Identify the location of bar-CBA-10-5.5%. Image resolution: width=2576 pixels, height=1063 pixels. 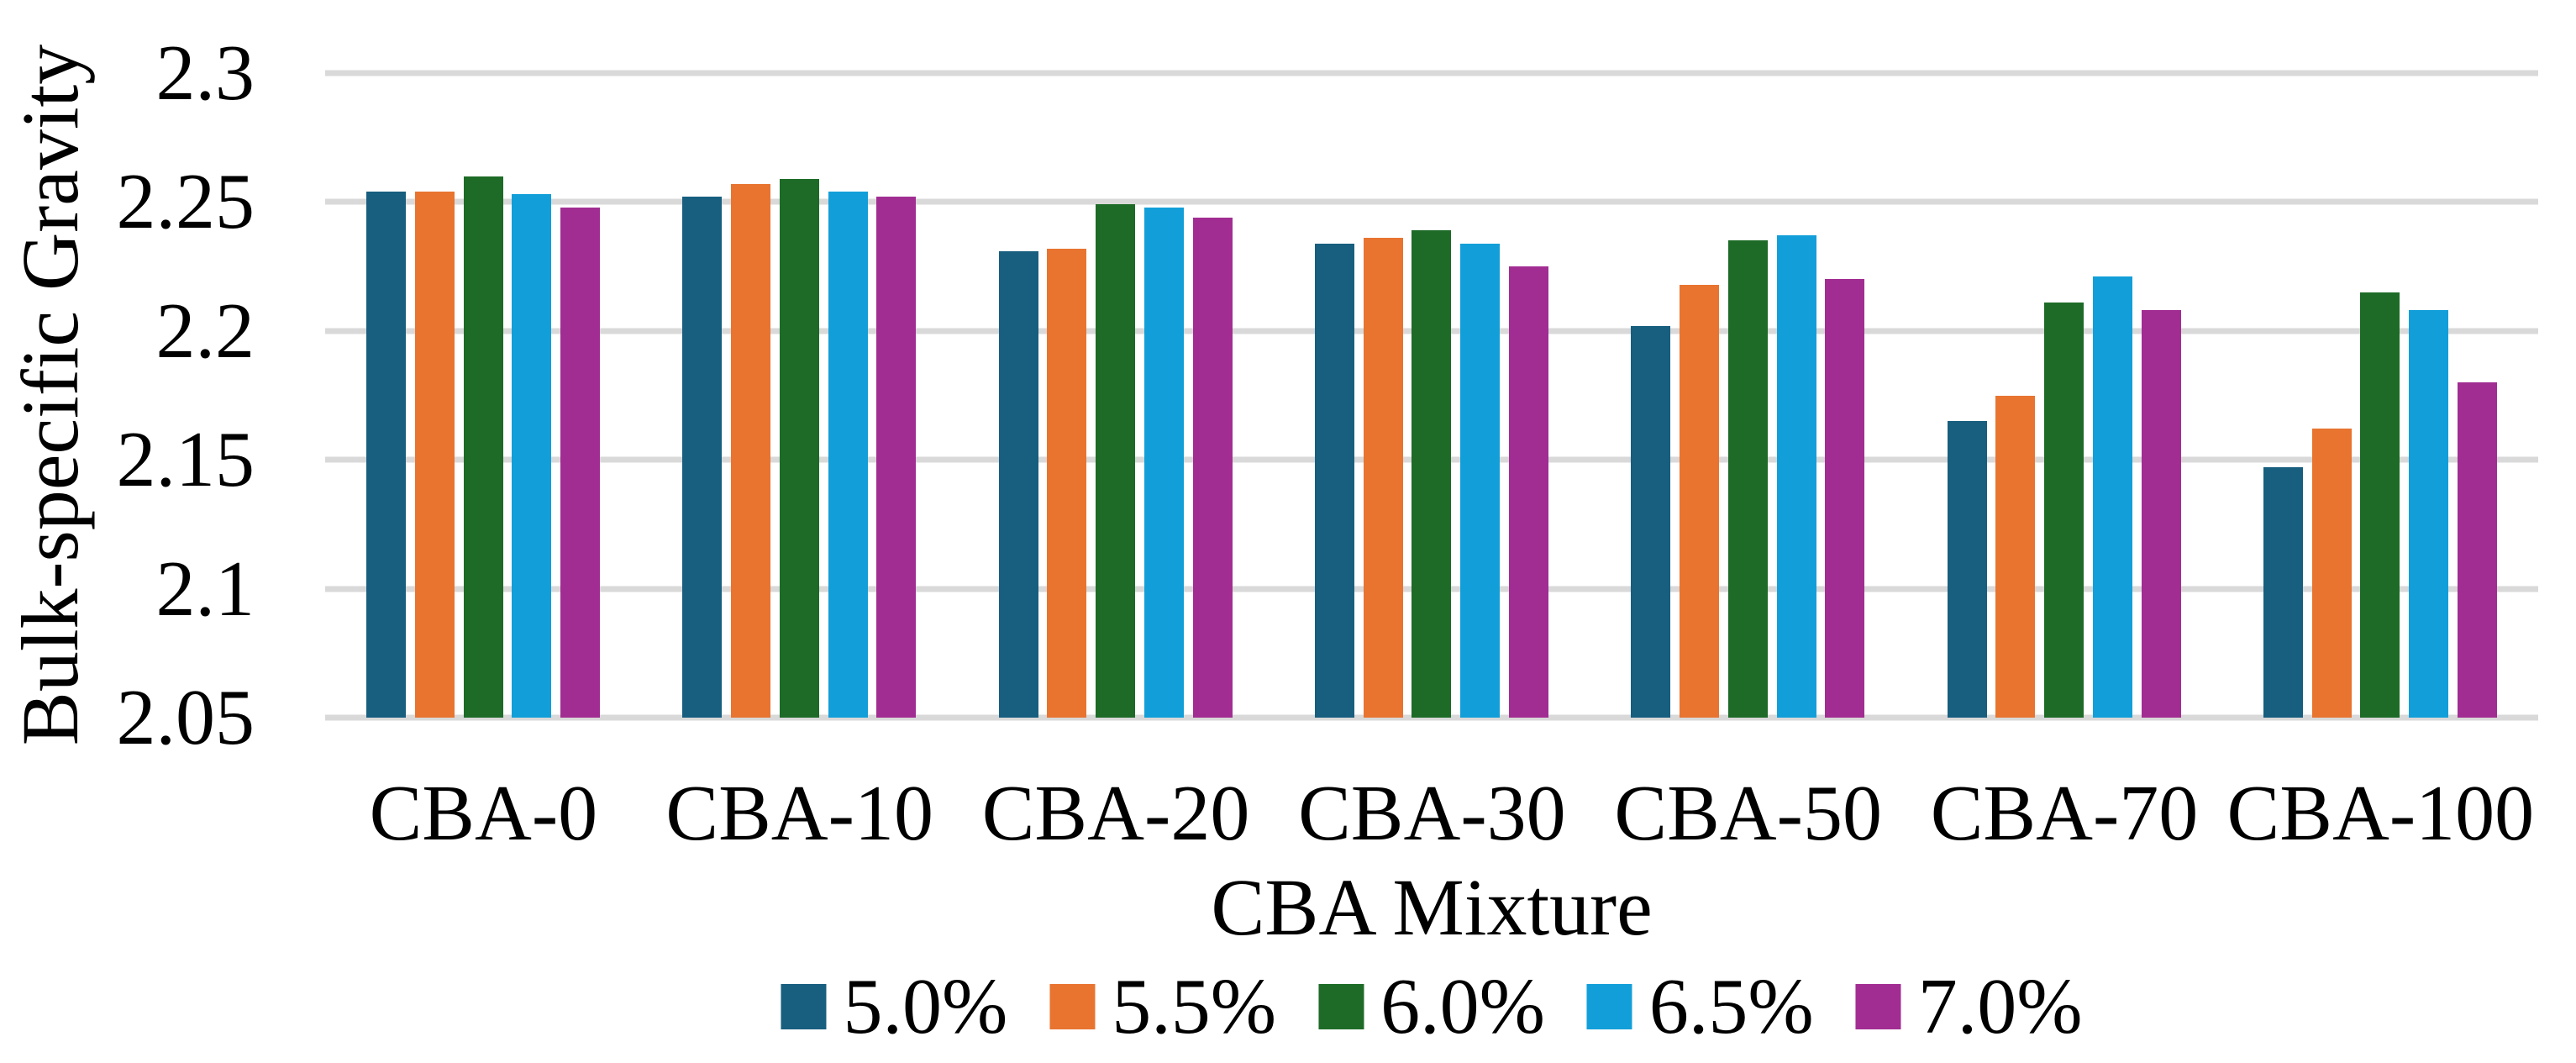
(751, 451).